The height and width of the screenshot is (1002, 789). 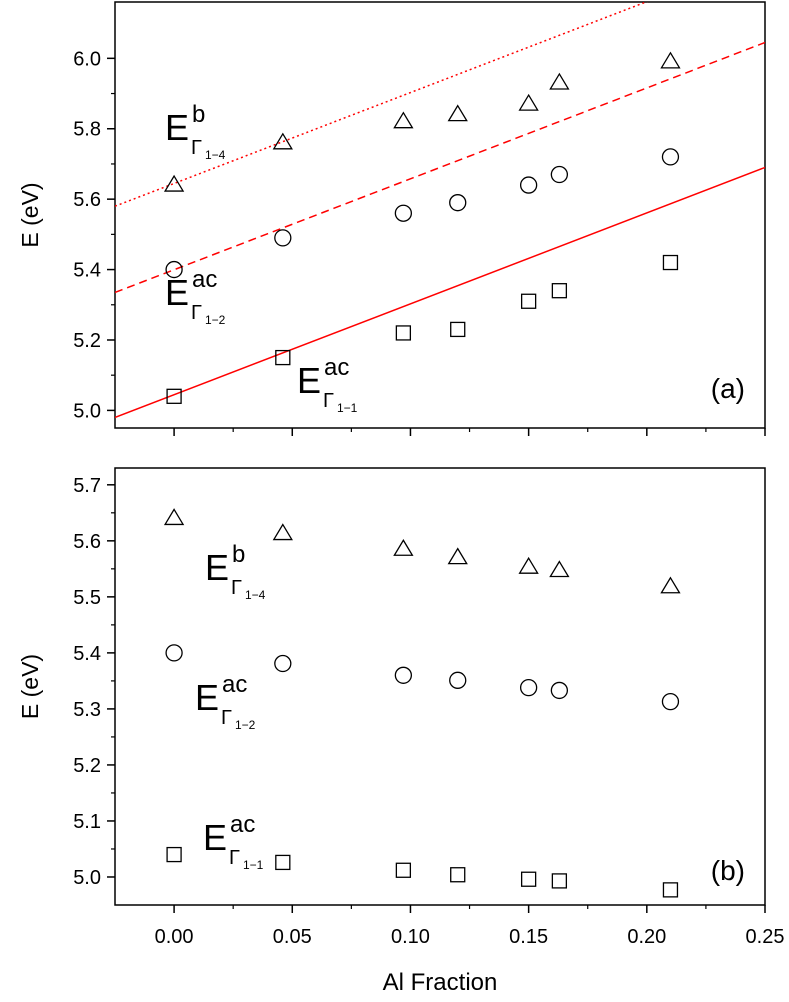 I want to click on y-tick-label: 5.5, so click(x=87, y=598).